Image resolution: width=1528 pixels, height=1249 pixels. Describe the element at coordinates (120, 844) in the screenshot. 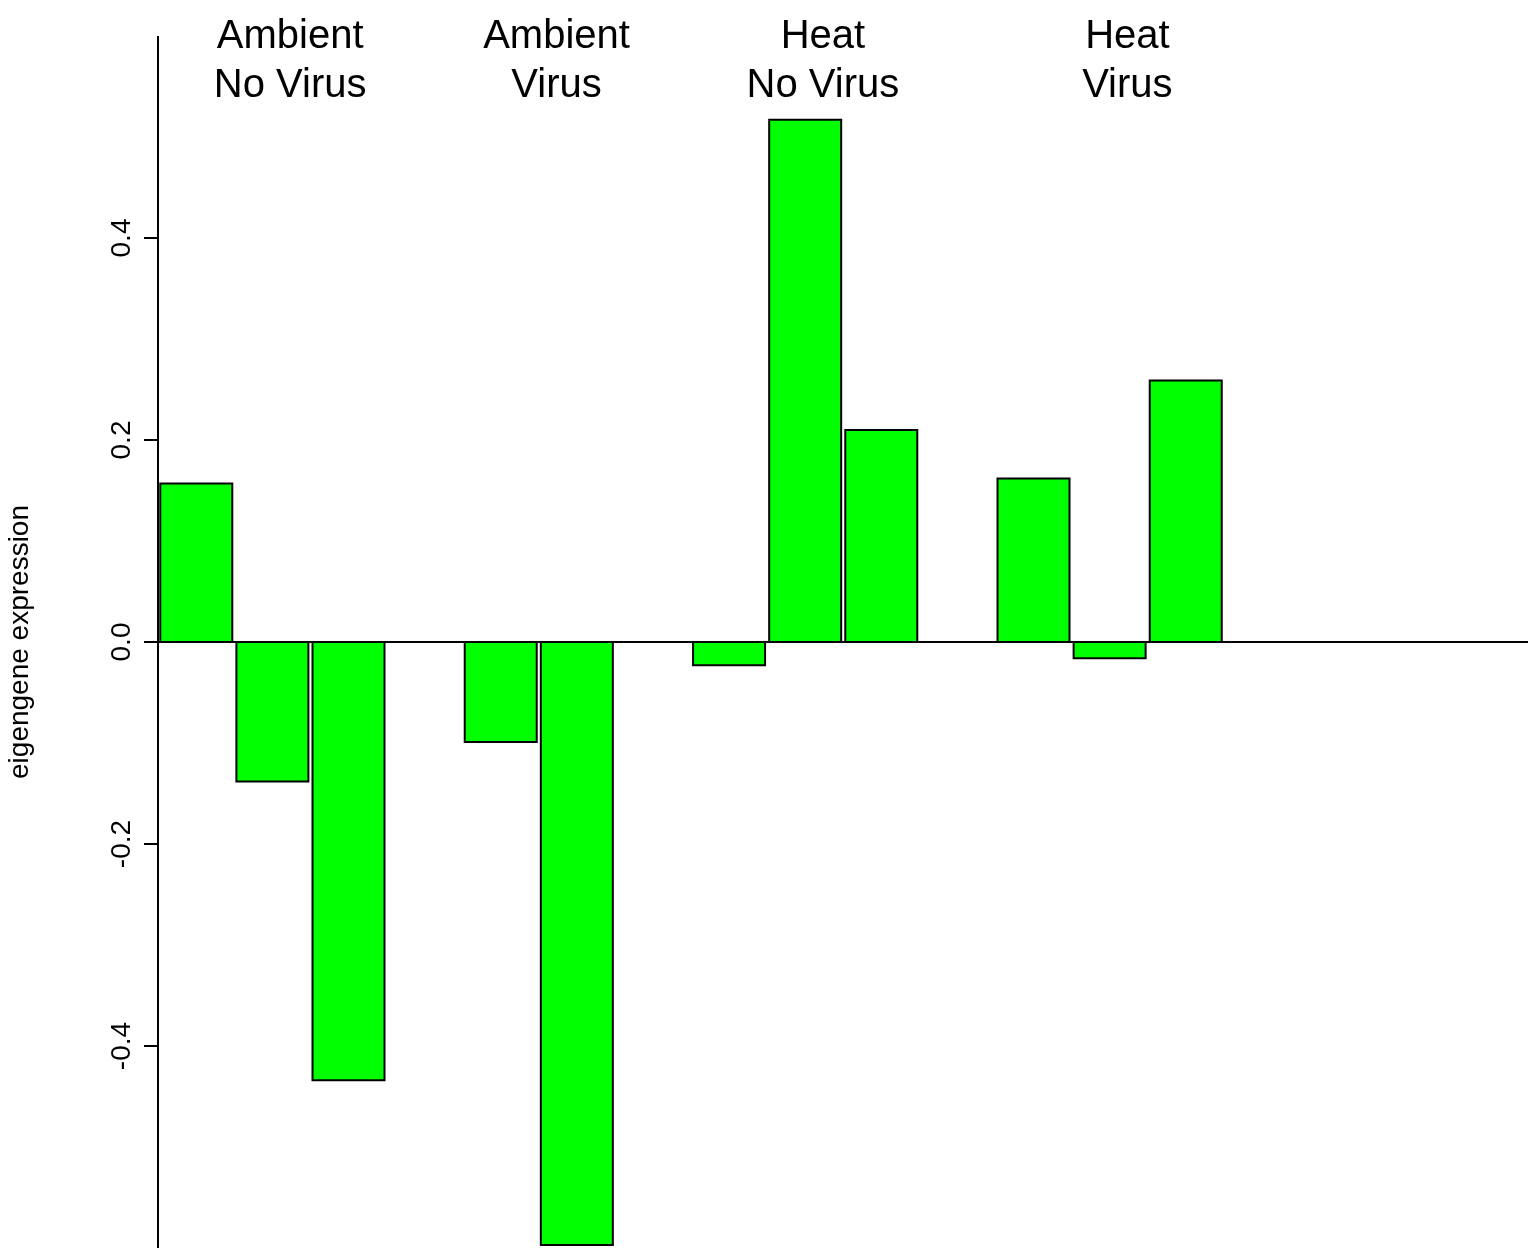

I see `y-tick-label: -0.2` at that location.